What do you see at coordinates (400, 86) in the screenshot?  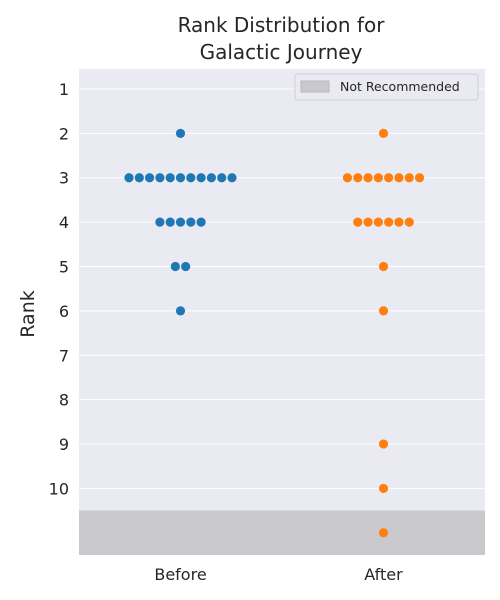 I see `legend-label: Not Recommended` at bounding box center [400, 86].